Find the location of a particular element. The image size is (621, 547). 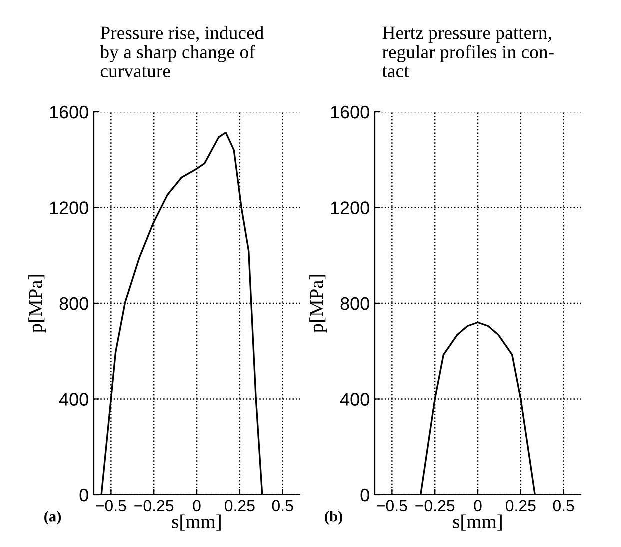

text: (b) is located at coordinates (333, 518).